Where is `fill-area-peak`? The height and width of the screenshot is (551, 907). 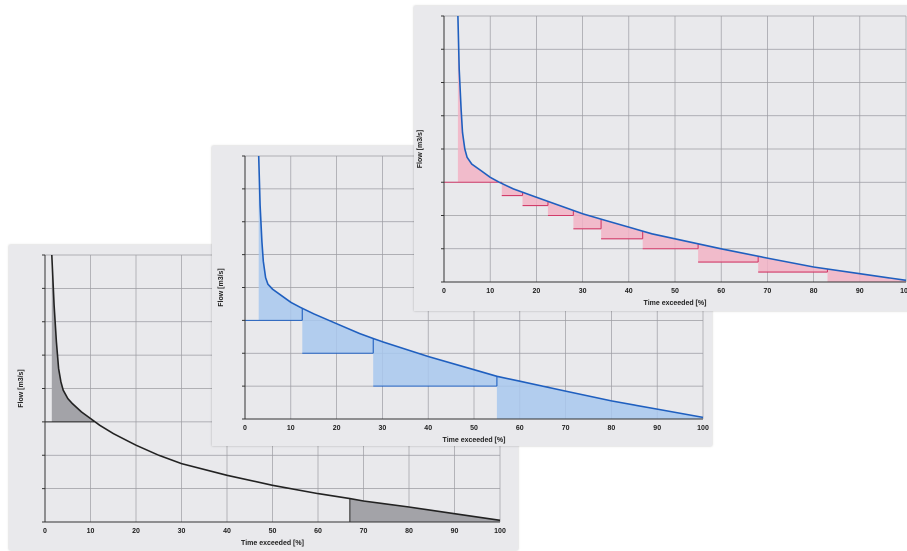
fill-area-peak is located at coordinates (73, 338).